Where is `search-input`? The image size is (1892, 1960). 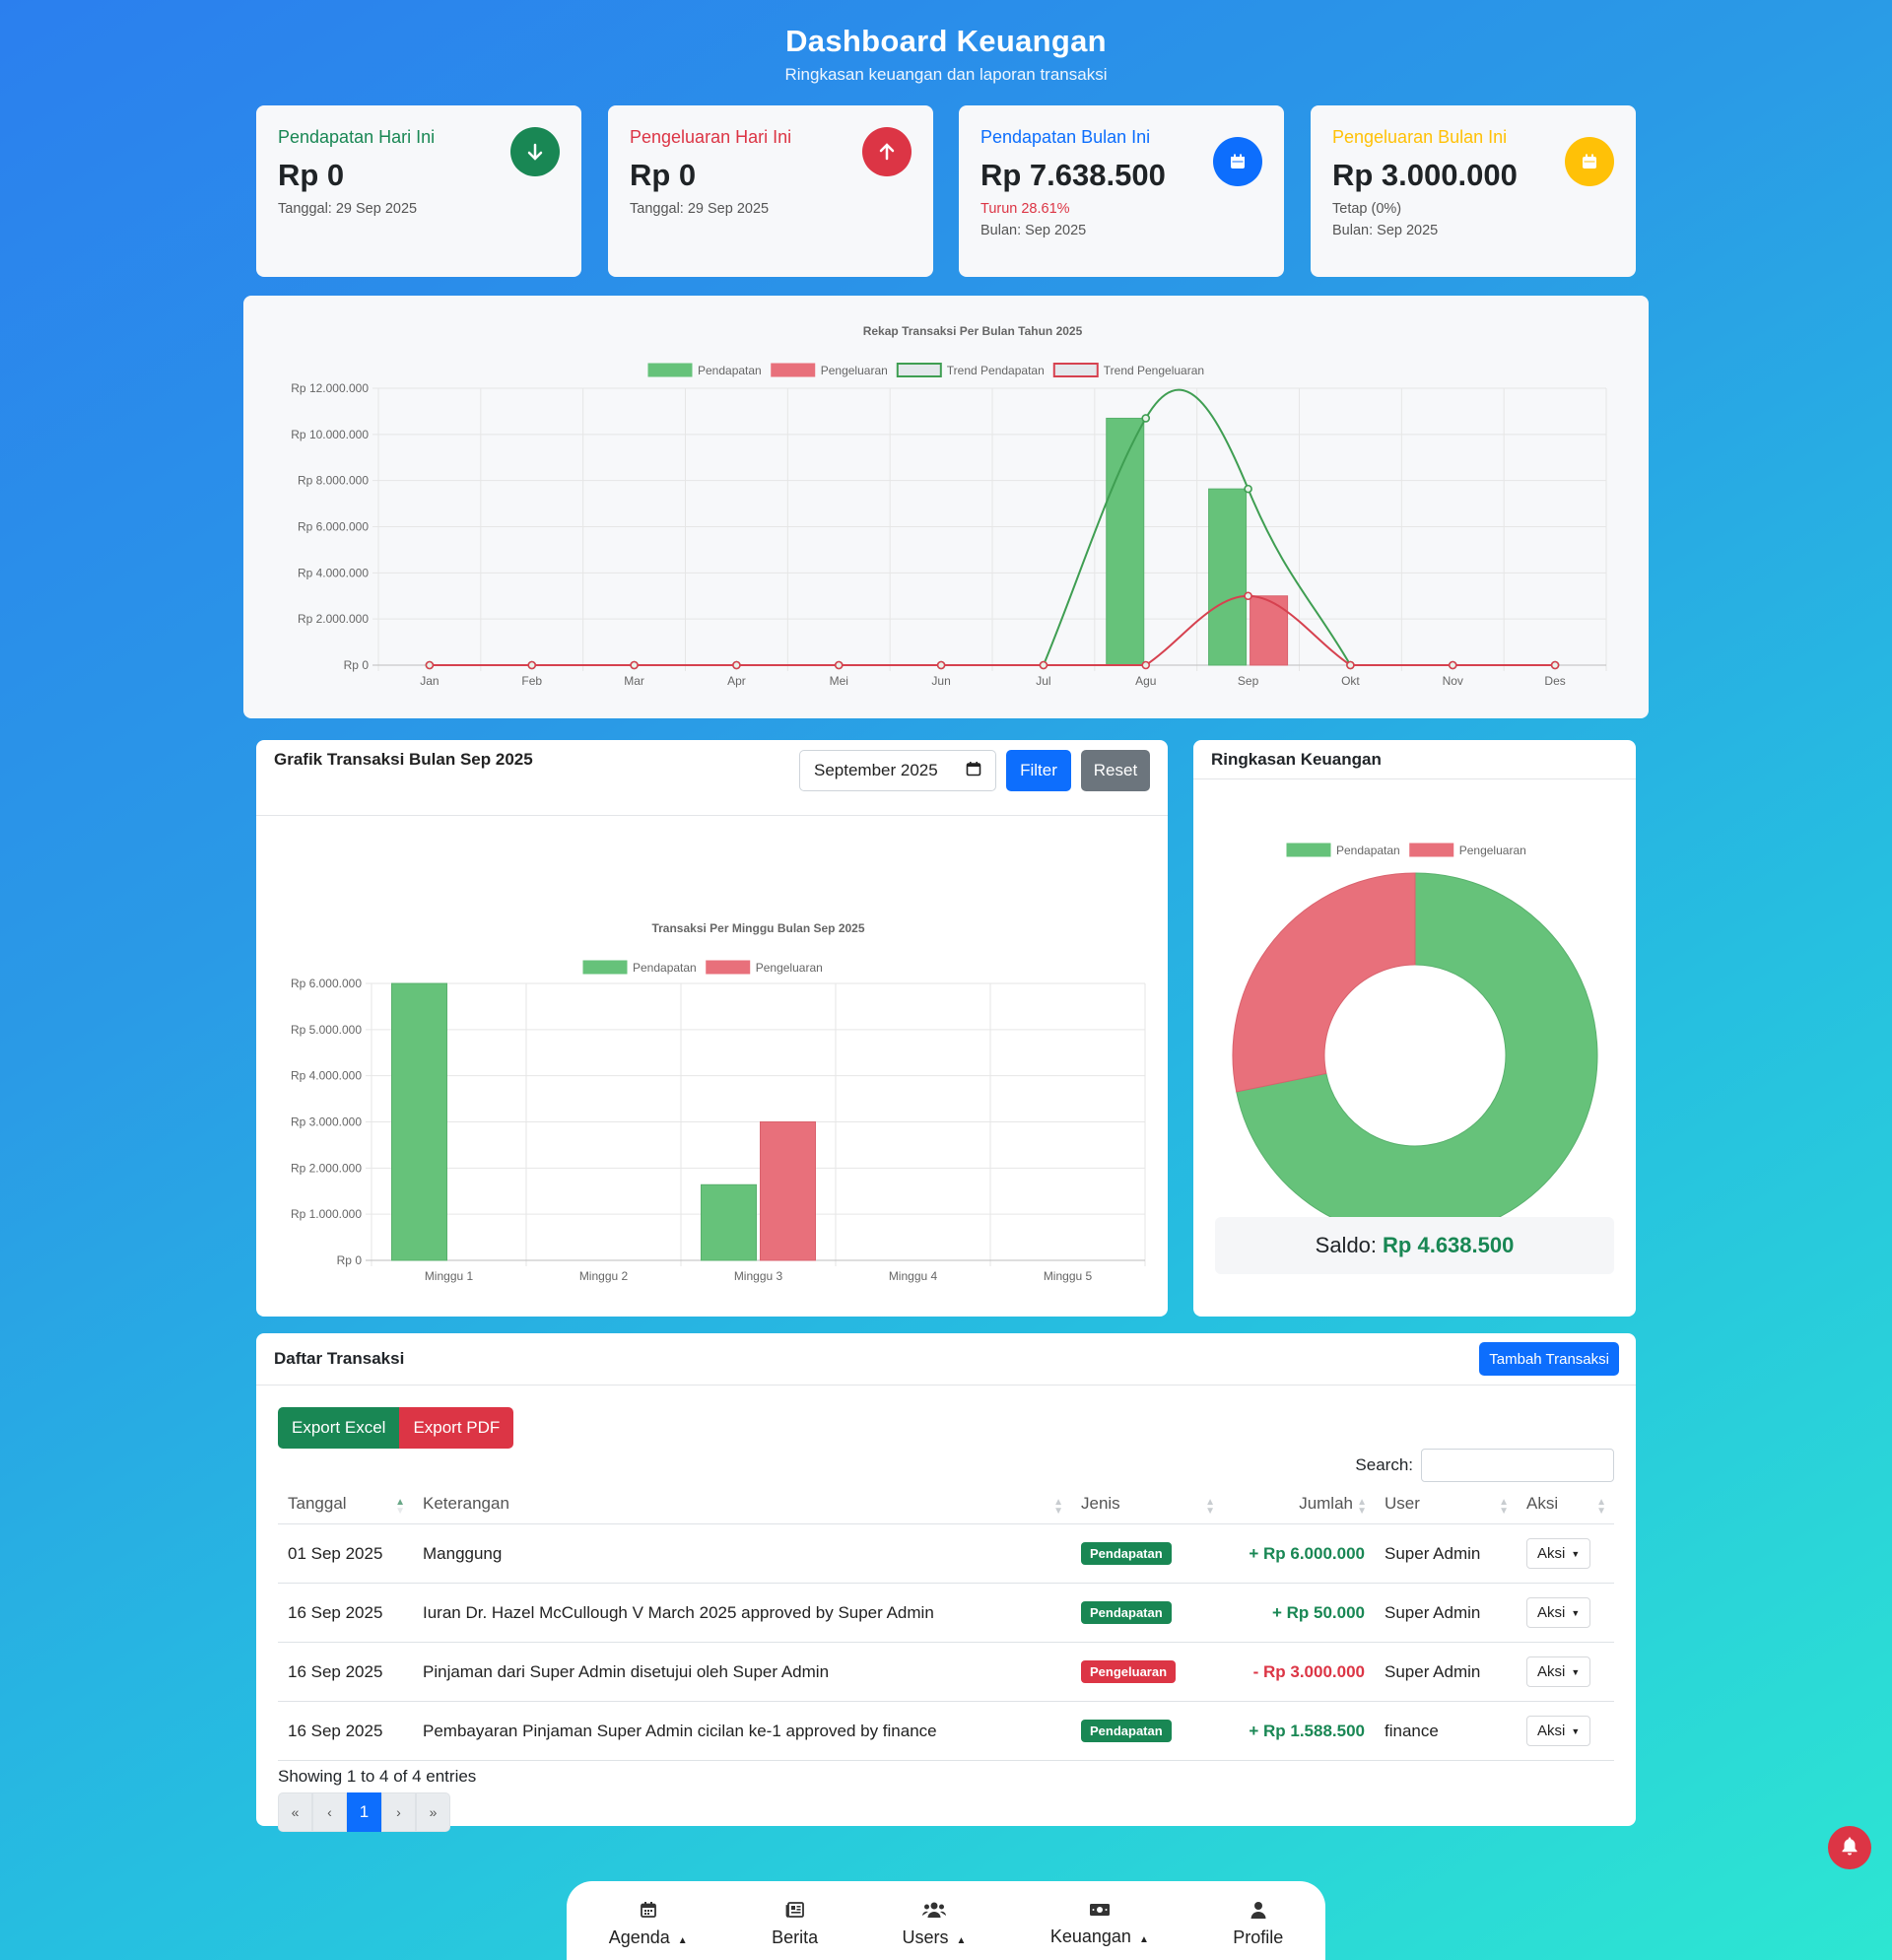
search-input is located at coordinates (1517, 1466).